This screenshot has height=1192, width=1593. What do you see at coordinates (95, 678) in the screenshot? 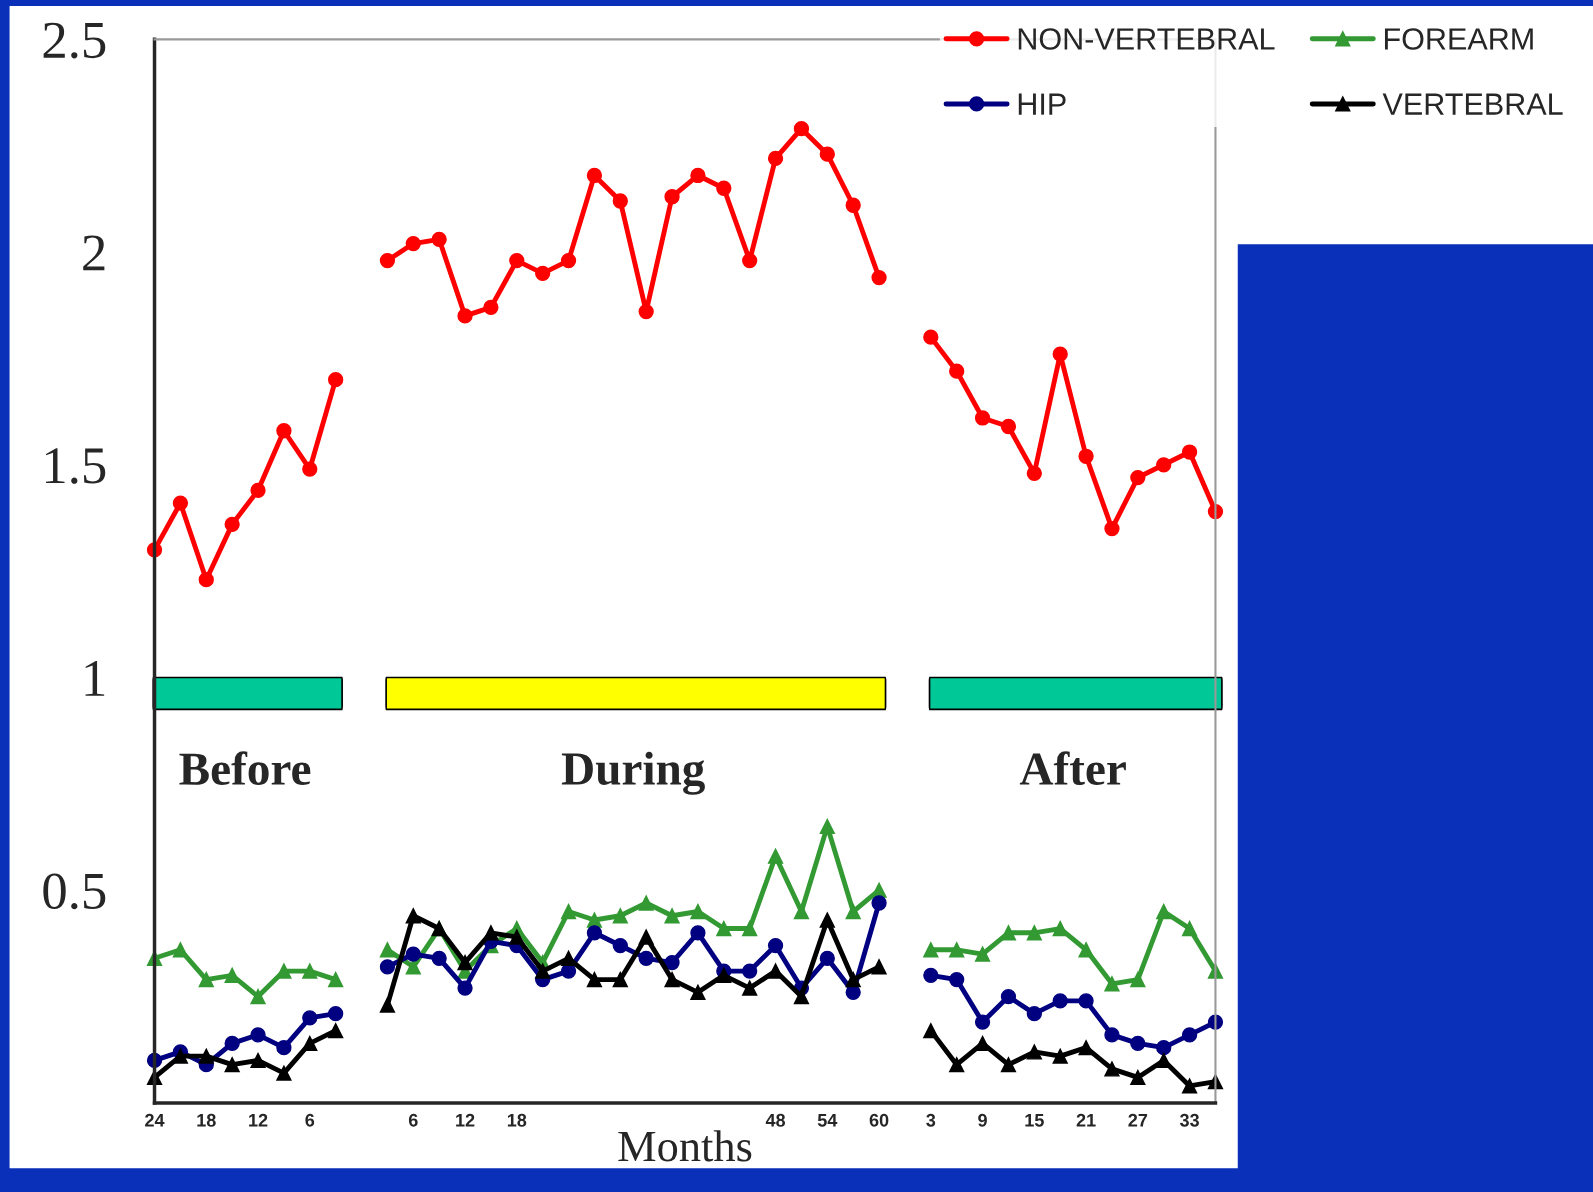
I see `y-tick-label: 1` at bounding box center [95, 678].